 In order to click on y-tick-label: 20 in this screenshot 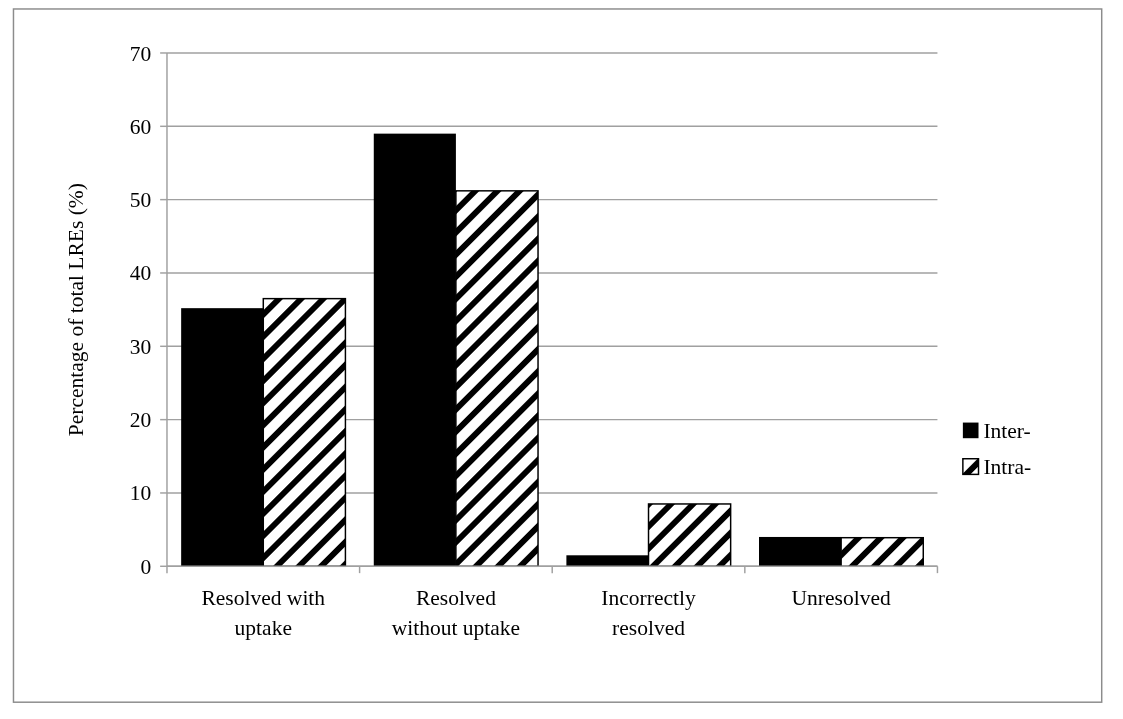, I will do `click(140, 420)`.